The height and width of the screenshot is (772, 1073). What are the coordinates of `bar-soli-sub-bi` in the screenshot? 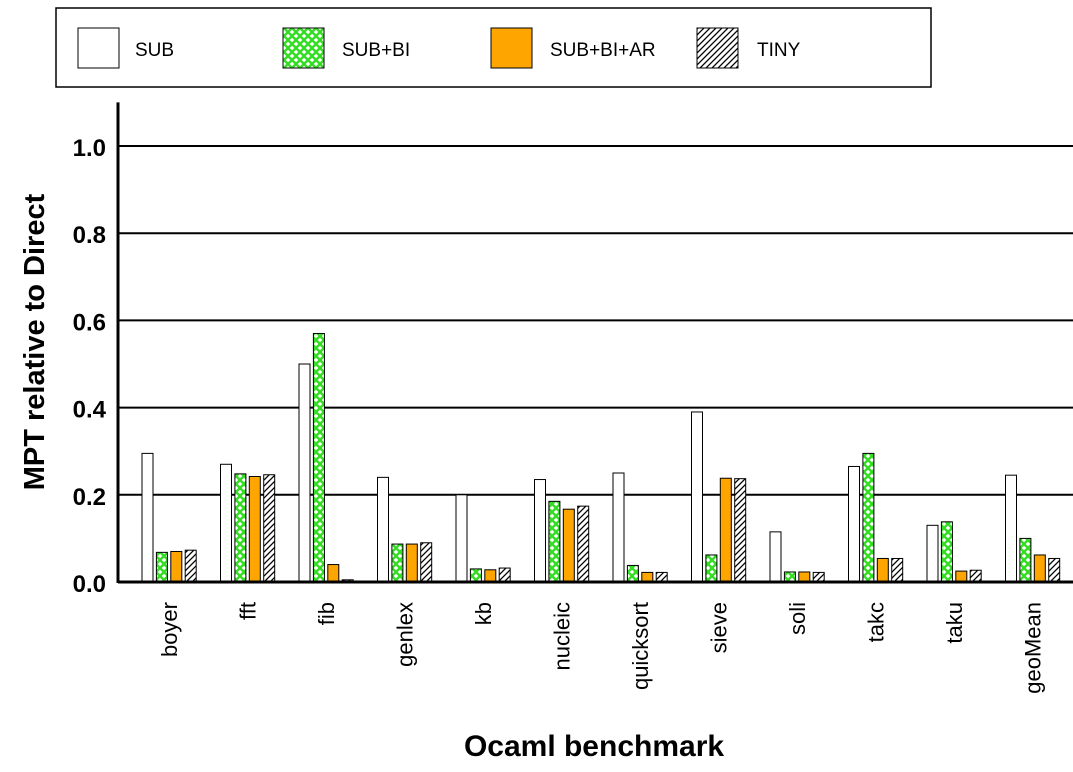 It's located at (789, 577).